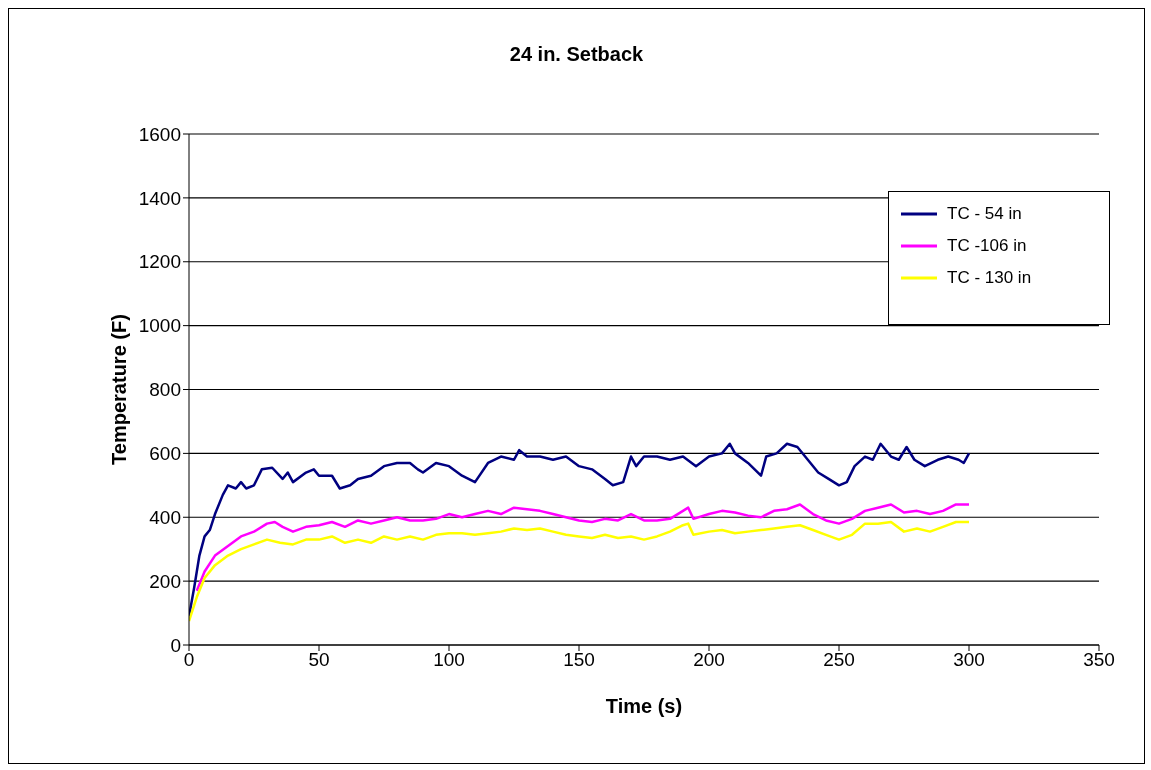 The height and width of the screenshot is (770, 1151). I want to click on x-tick-label: 0, so click(189, 660).